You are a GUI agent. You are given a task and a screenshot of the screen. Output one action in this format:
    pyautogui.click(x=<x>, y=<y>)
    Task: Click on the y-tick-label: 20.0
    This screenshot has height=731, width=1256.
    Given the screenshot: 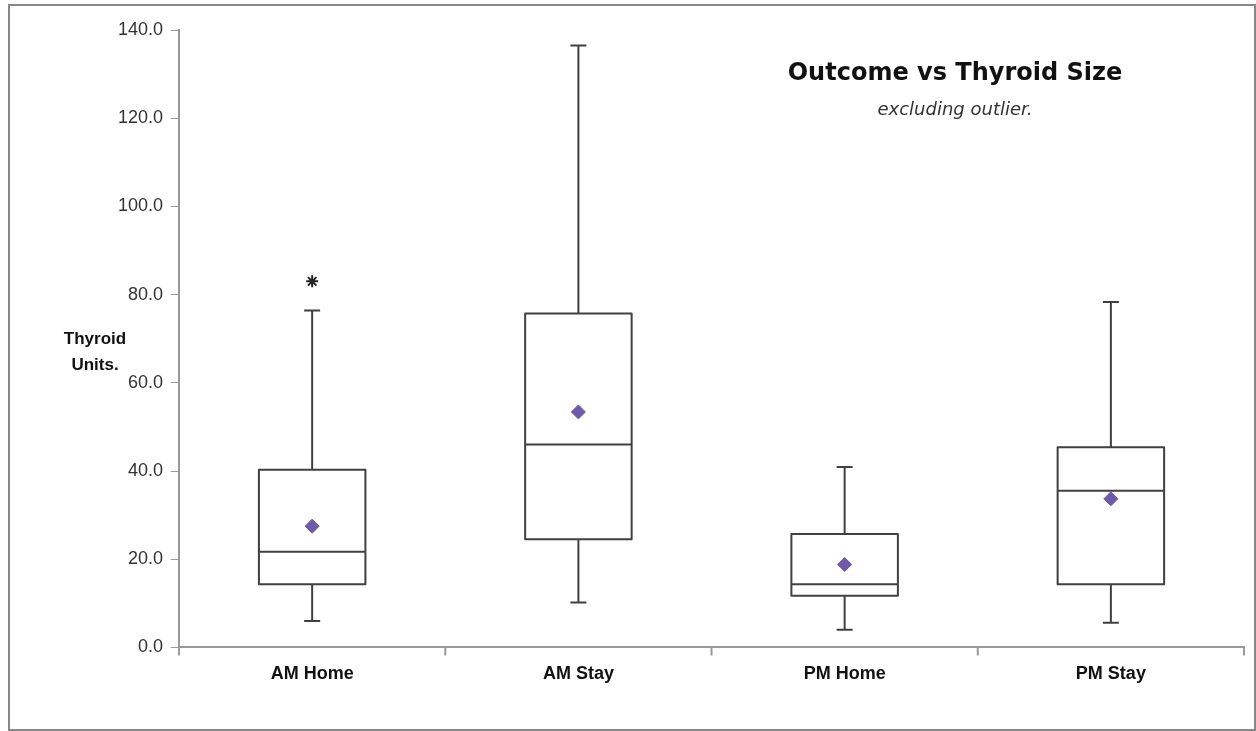 What is the action you would take?
    pyautogui.click(x=146, y=558)
    